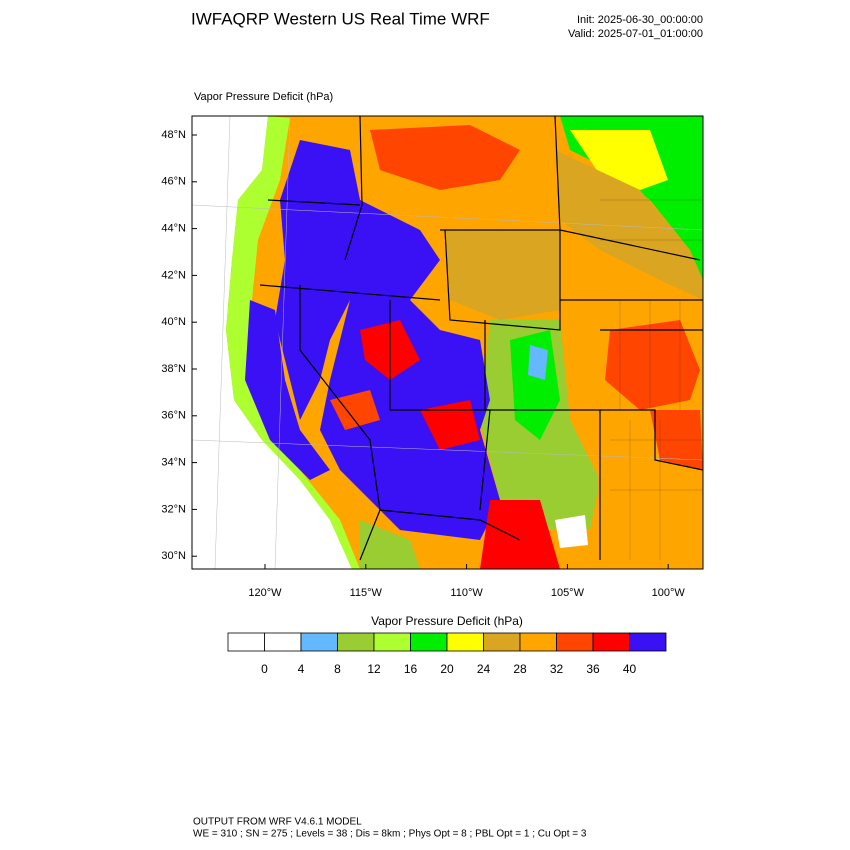  I want to click on lat-label: 44°N, so click(173, 229).